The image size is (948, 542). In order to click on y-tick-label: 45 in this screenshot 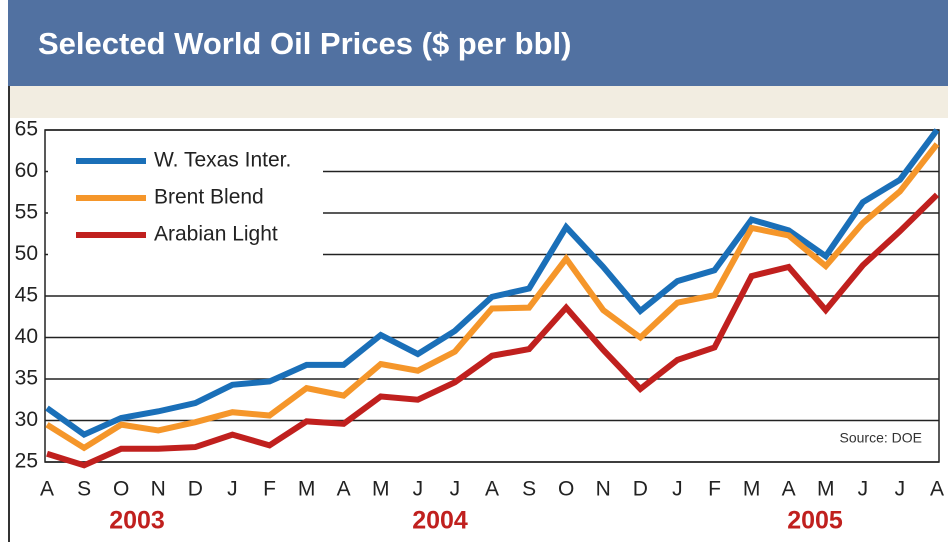, I will do `click(26, 295)`.